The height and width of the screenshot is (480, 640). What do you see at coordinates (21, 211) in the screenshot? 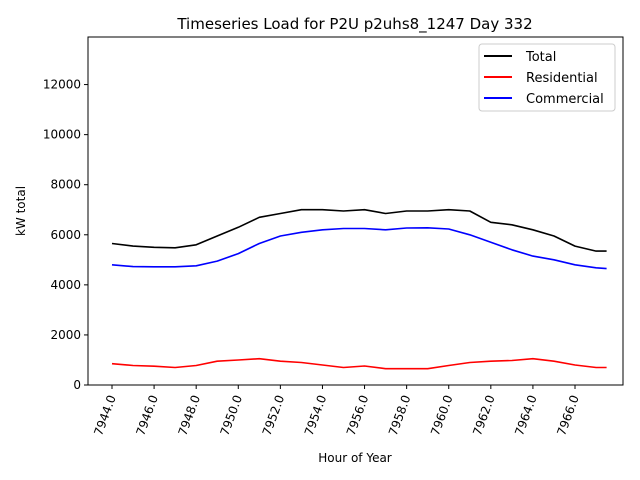
I see `y-axis-label: kW total` at bounding box center [21, 211].